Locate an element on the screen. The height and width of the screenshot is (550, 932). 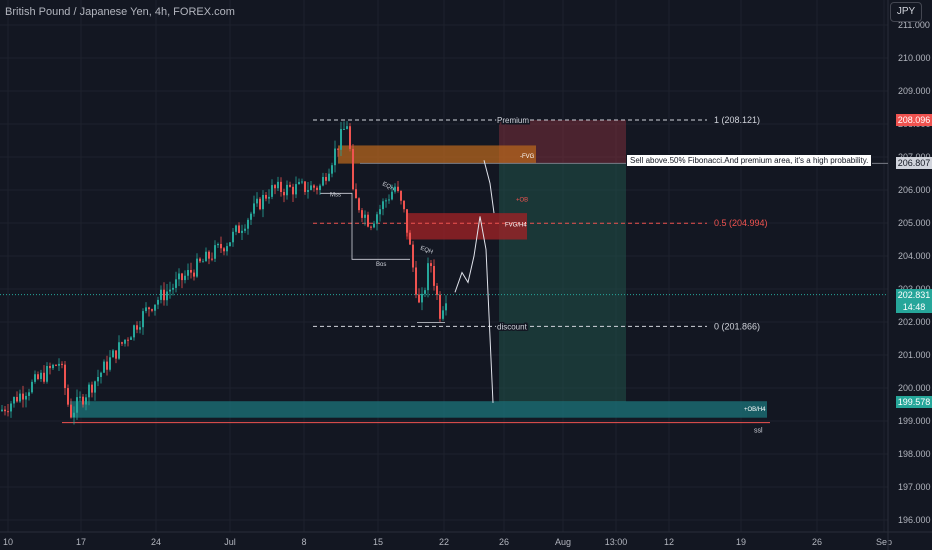
projection-path is located at coordinates (489, 187).